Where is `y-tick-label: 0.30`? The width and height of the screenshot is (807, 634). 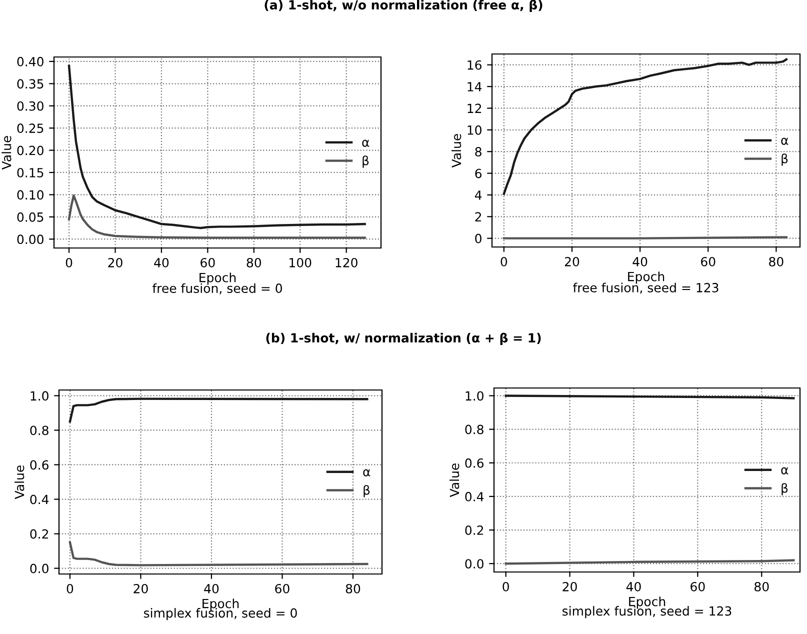 y-tick-label: 0.30 is located at coordinates (30, 106).